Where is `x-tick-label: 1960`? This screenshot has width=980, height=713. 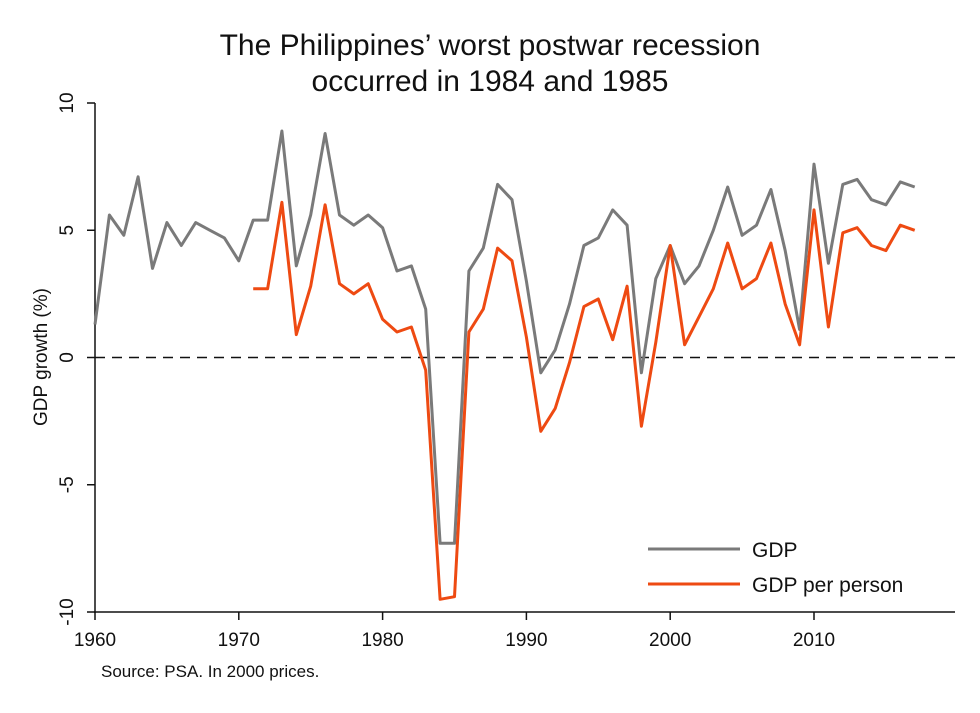 x-tick-label: 1960 is located at coordinates (95, 640).